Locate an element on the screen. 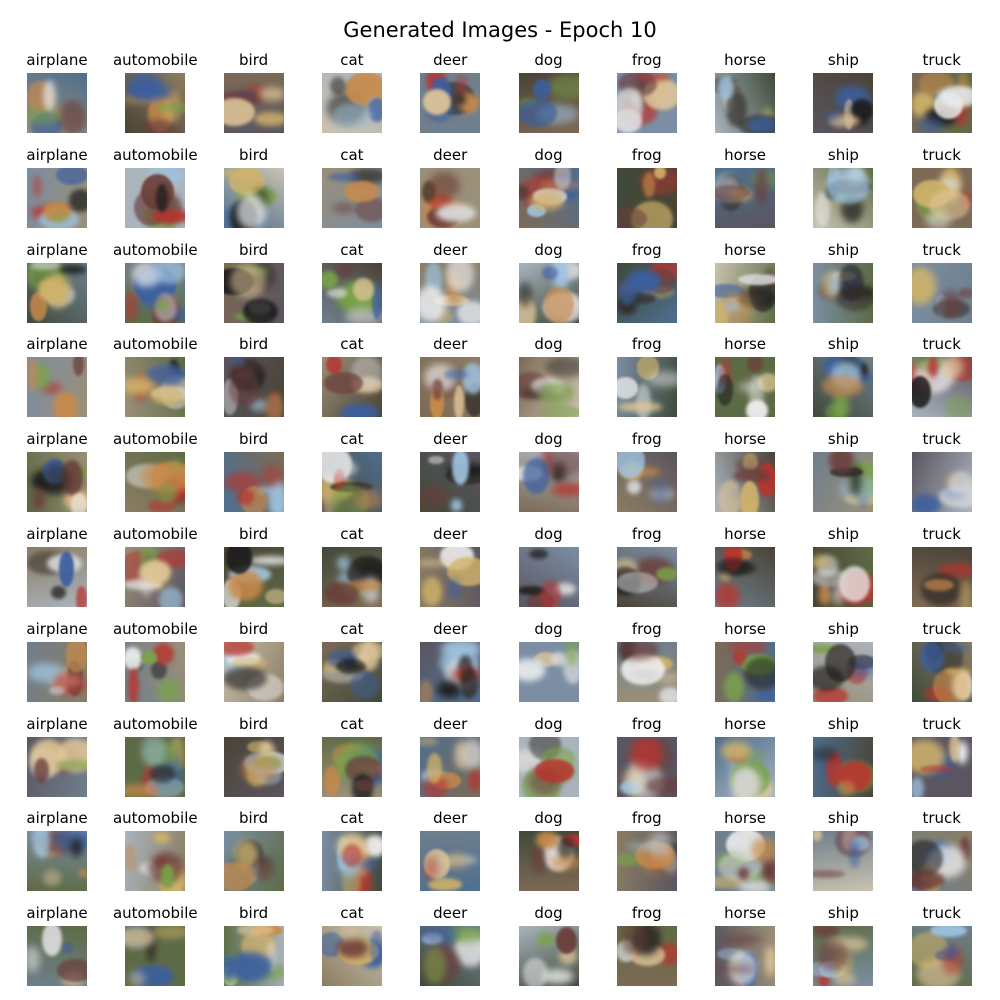  cell-label: dog is located at coordinates (548, 818).